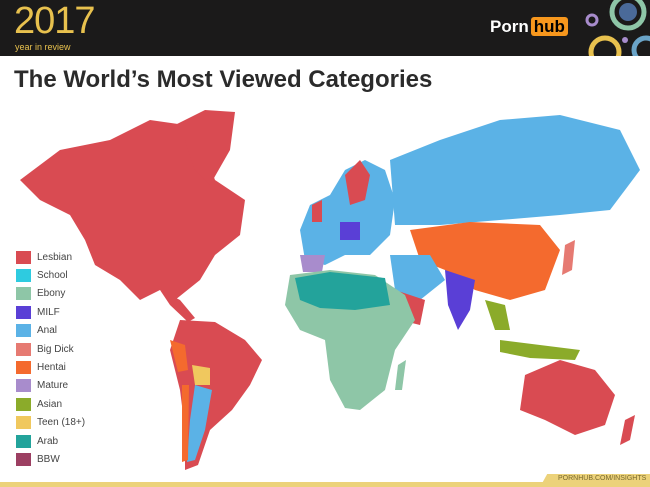 This screenshot has height=487, width=650. Describe the element at coordinates (201, 375) in the screenshot. I see `region-bolivia` at that location.